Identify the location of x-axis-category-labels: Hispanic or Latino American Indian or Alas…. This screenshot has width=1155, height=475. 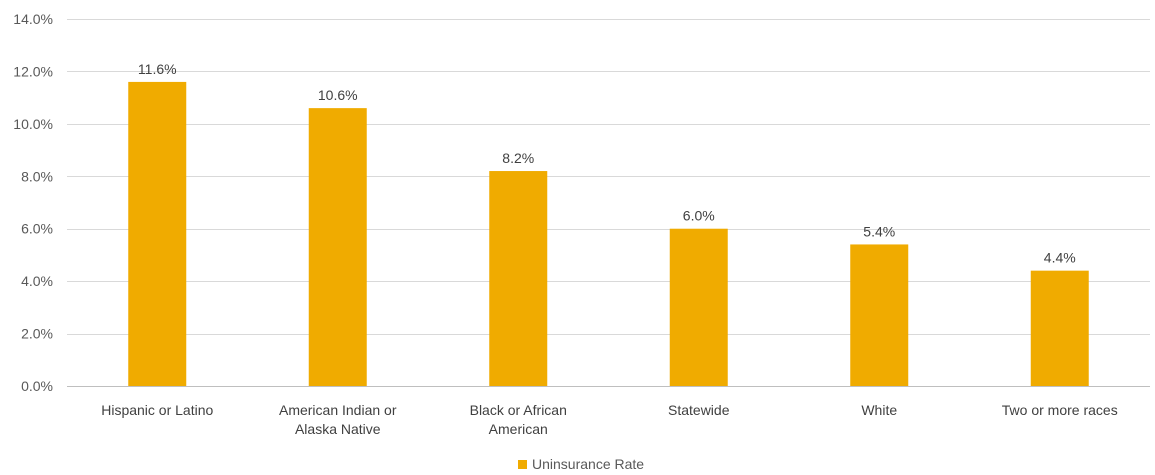
(609, 419).